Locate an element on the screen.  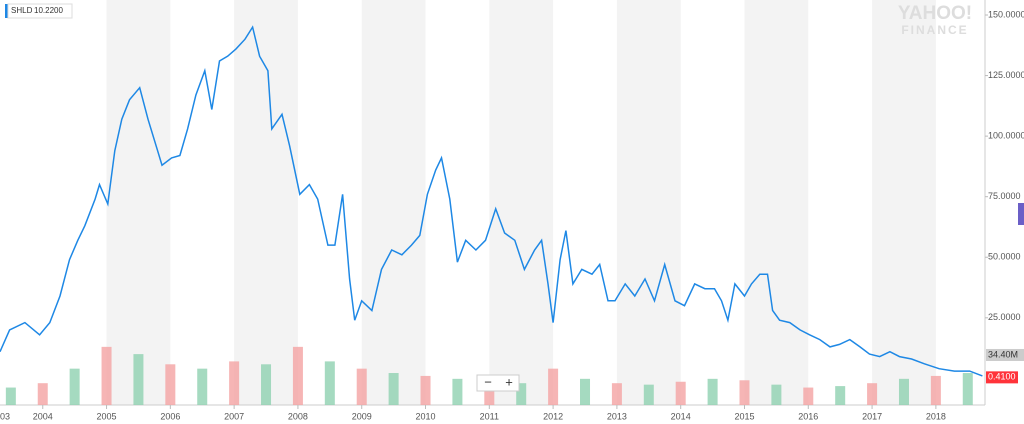
x-tick-label: 2012 is located at coordinates (553, 416).